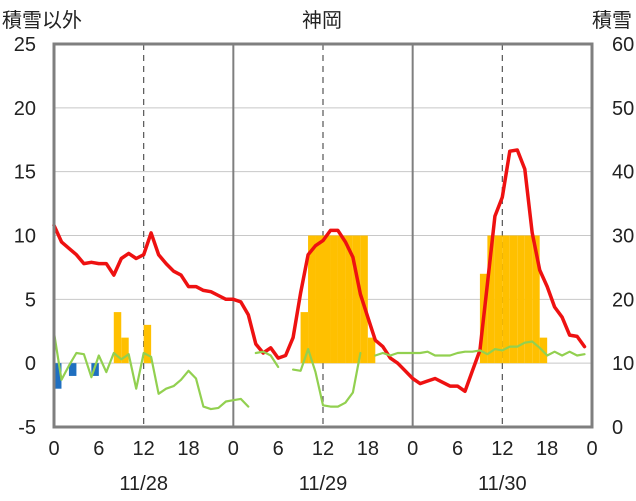  Describe the element at coordinates (623, 109) in the screenshot. I see `right-tick-label: 50` at that location.